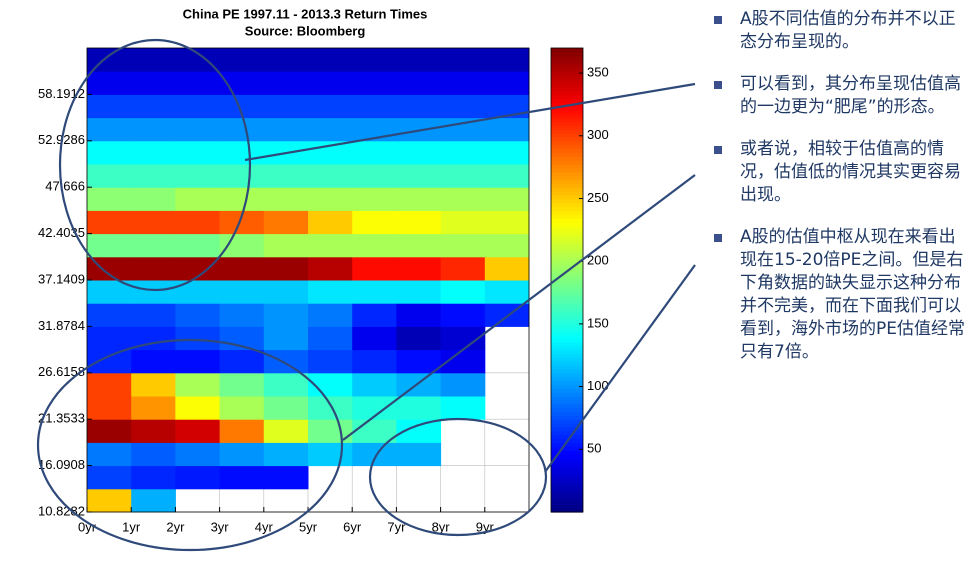 Image resolution: width=975 pixels, height=561 pixels. I want to click on colorbar-tick-label: 200, so click(598, 260).